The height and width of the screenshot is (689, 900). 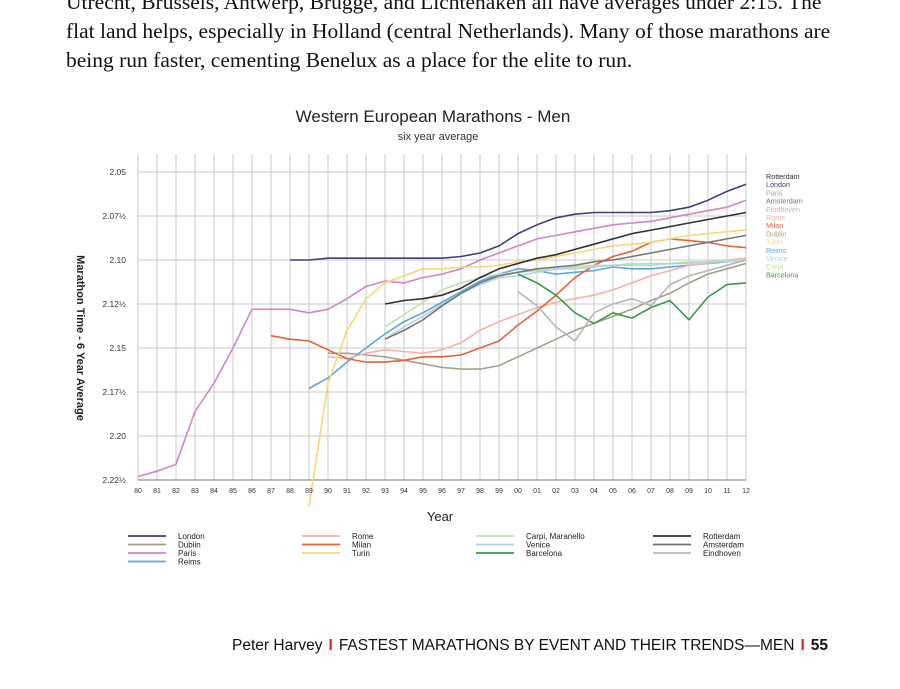 What do you see at coordinates (746, 491) in the screenshot?
I see `x-tick-label: 12` at bounding box center [746, 491].